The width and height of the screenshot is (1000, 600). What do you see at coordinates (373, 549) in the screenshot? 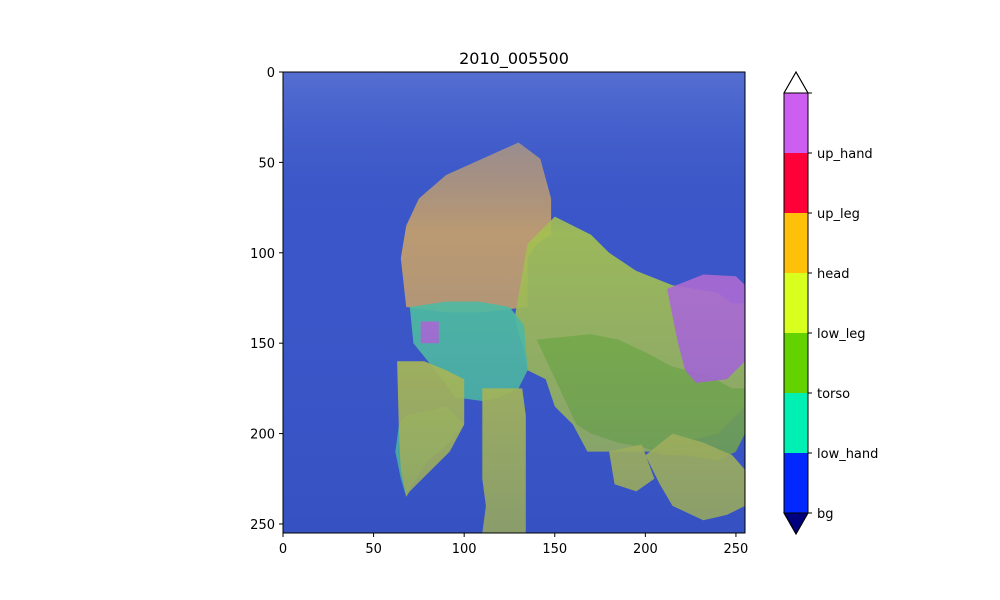
I see `x-tick-label: 50` at bounding box center [373, 549].